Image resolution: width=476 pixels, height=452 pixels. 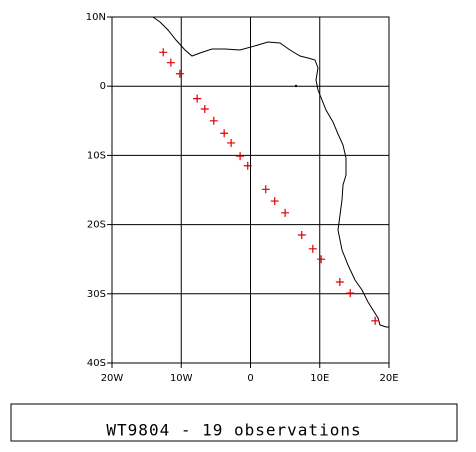 I want to click on x-tick-label: 20E, so click(x=388, y=378).